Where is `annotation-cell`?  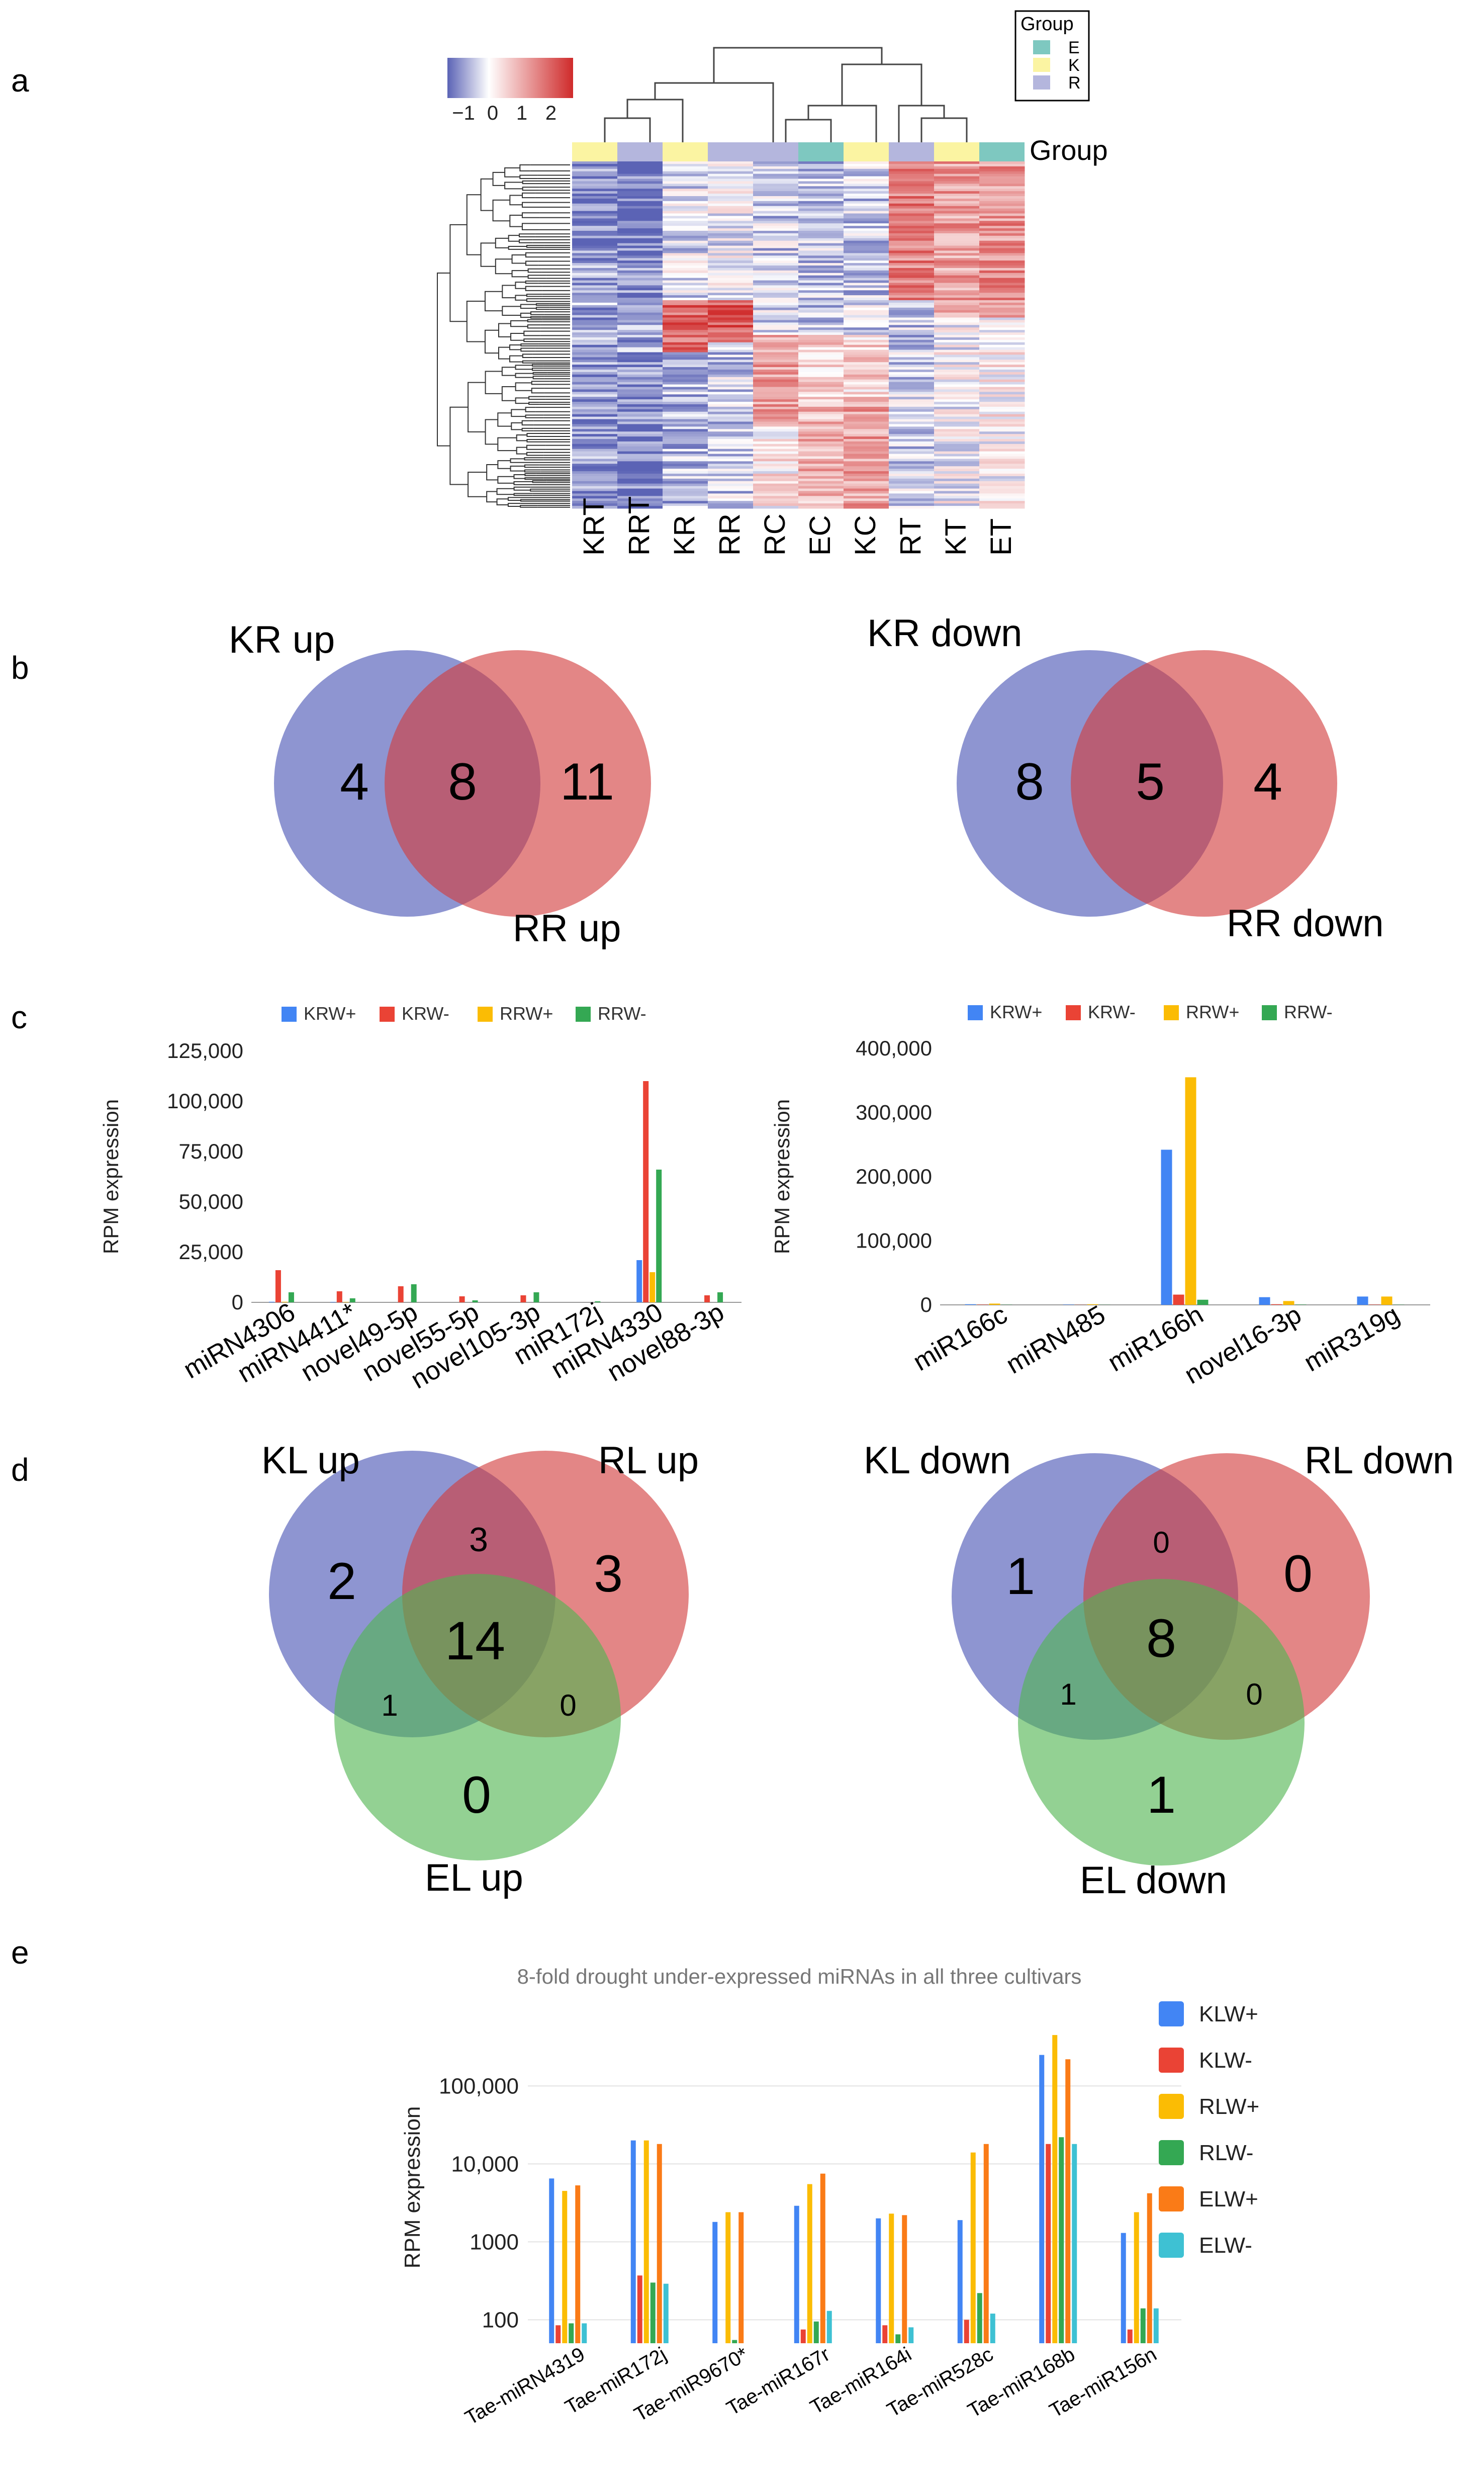 annotation-cell is located at coordinates (866, 152).